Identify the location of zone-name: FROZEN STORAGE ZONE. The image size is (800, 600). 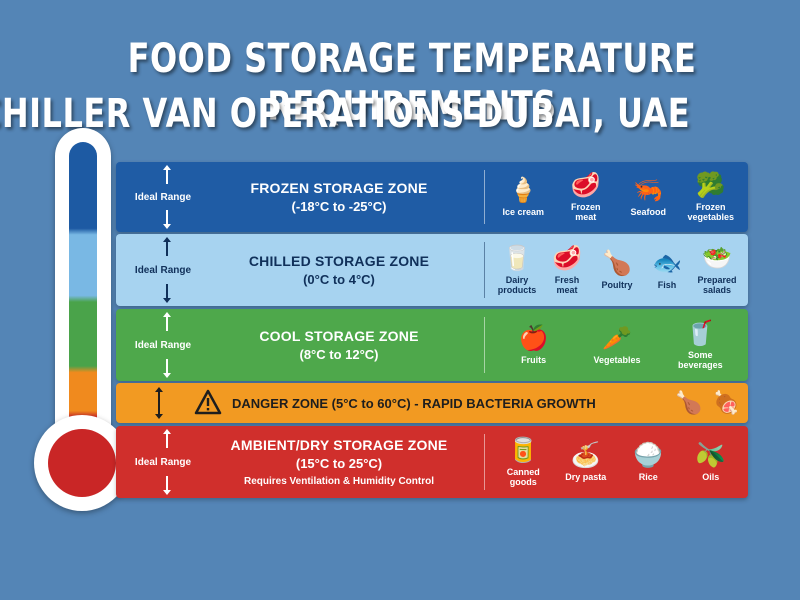
(339, 188).